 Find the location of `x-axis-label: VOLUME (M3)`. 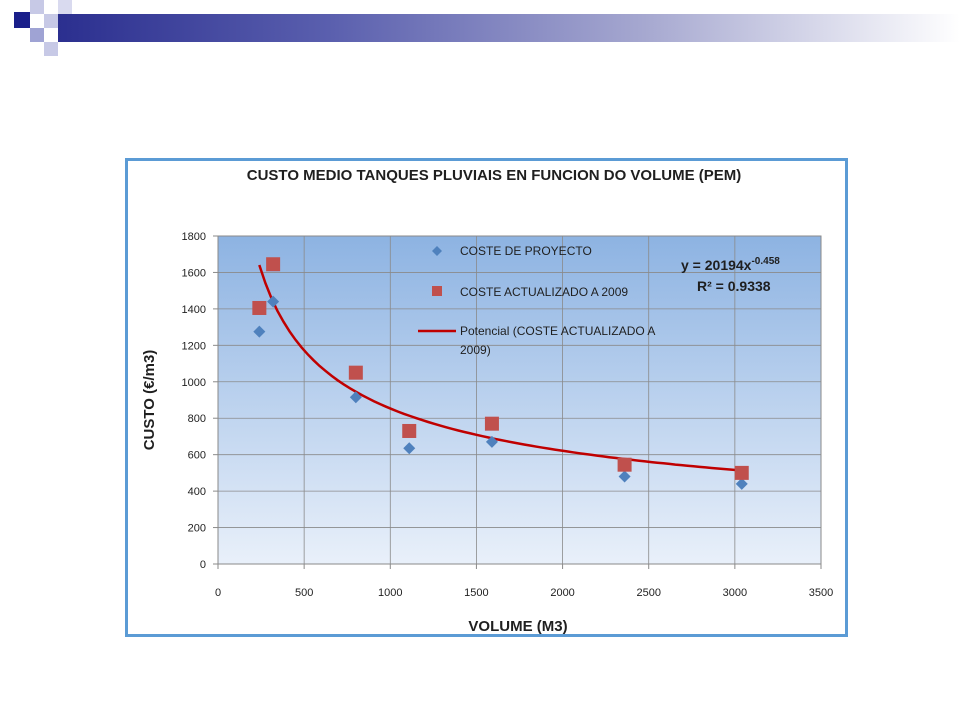

x-axis-label: VOLUME (M3) is located at coordinates (517, 626).